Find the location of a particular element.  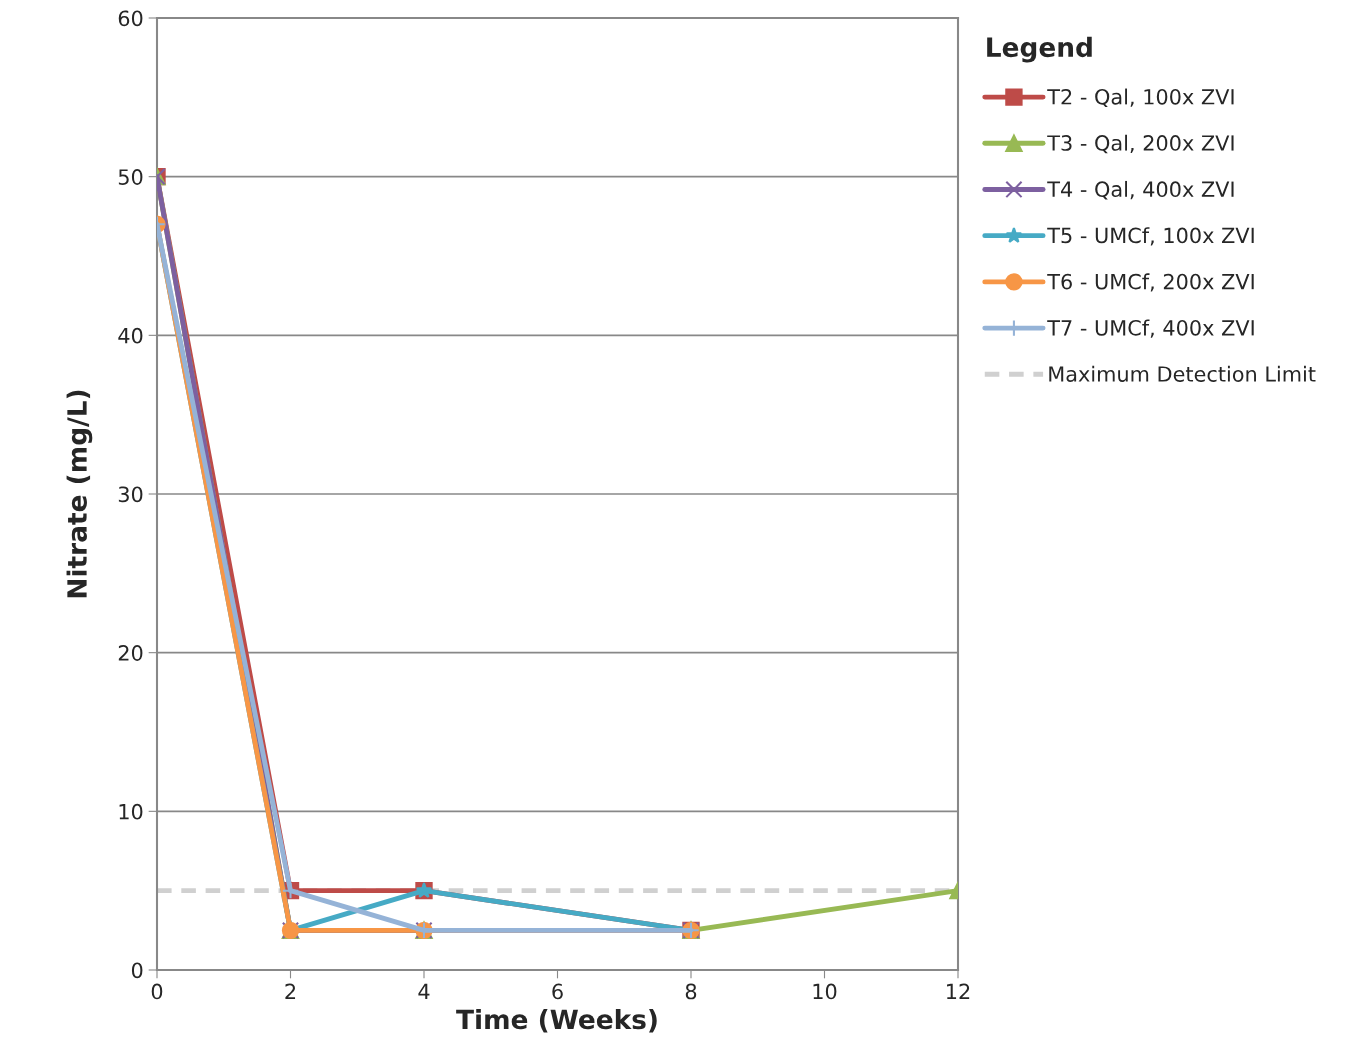

y-tick-label: 50 is located at coordinates (130, 177).